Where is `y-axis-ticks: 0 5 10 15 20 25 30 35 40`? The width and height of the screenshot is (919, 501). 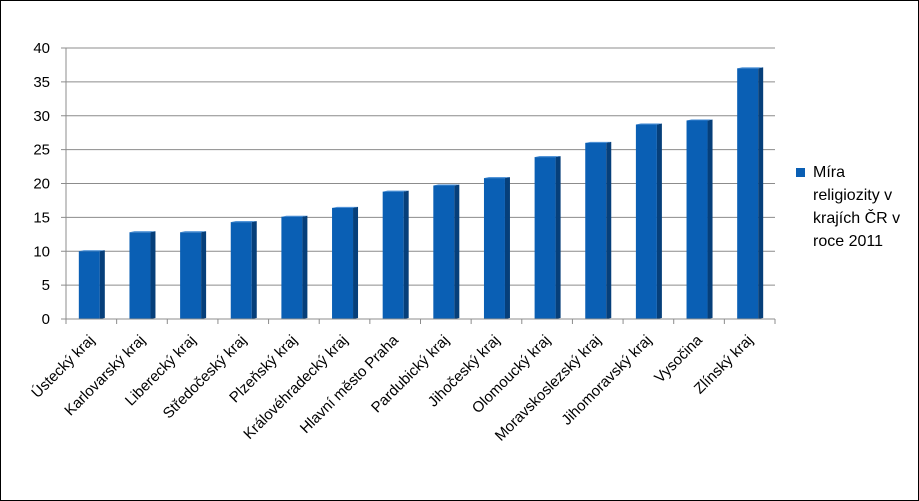 y-axis-ticks: 0 5 10 15 20 25 30 35 40 is located at coordinates (49, 184).